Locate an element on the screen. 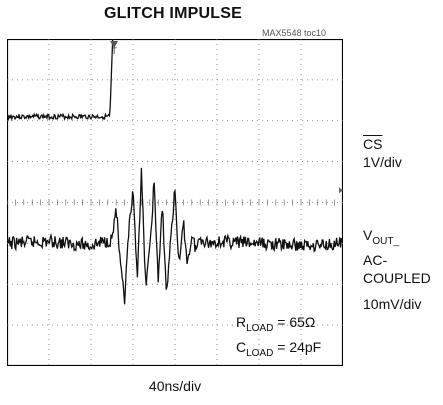  vout-trace-label: VOUT_ AC-COUPLED 10mV/div is located at coordinates (403, 269).